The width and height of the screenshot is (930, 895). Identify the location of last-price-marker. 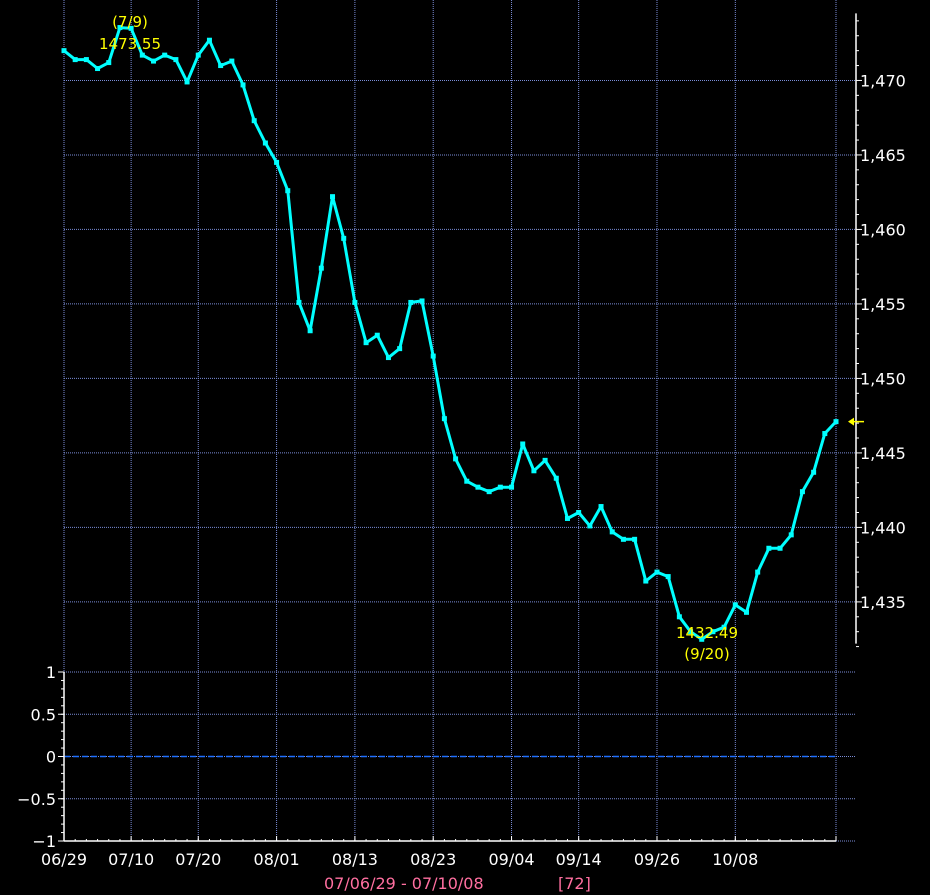
(851, 421).